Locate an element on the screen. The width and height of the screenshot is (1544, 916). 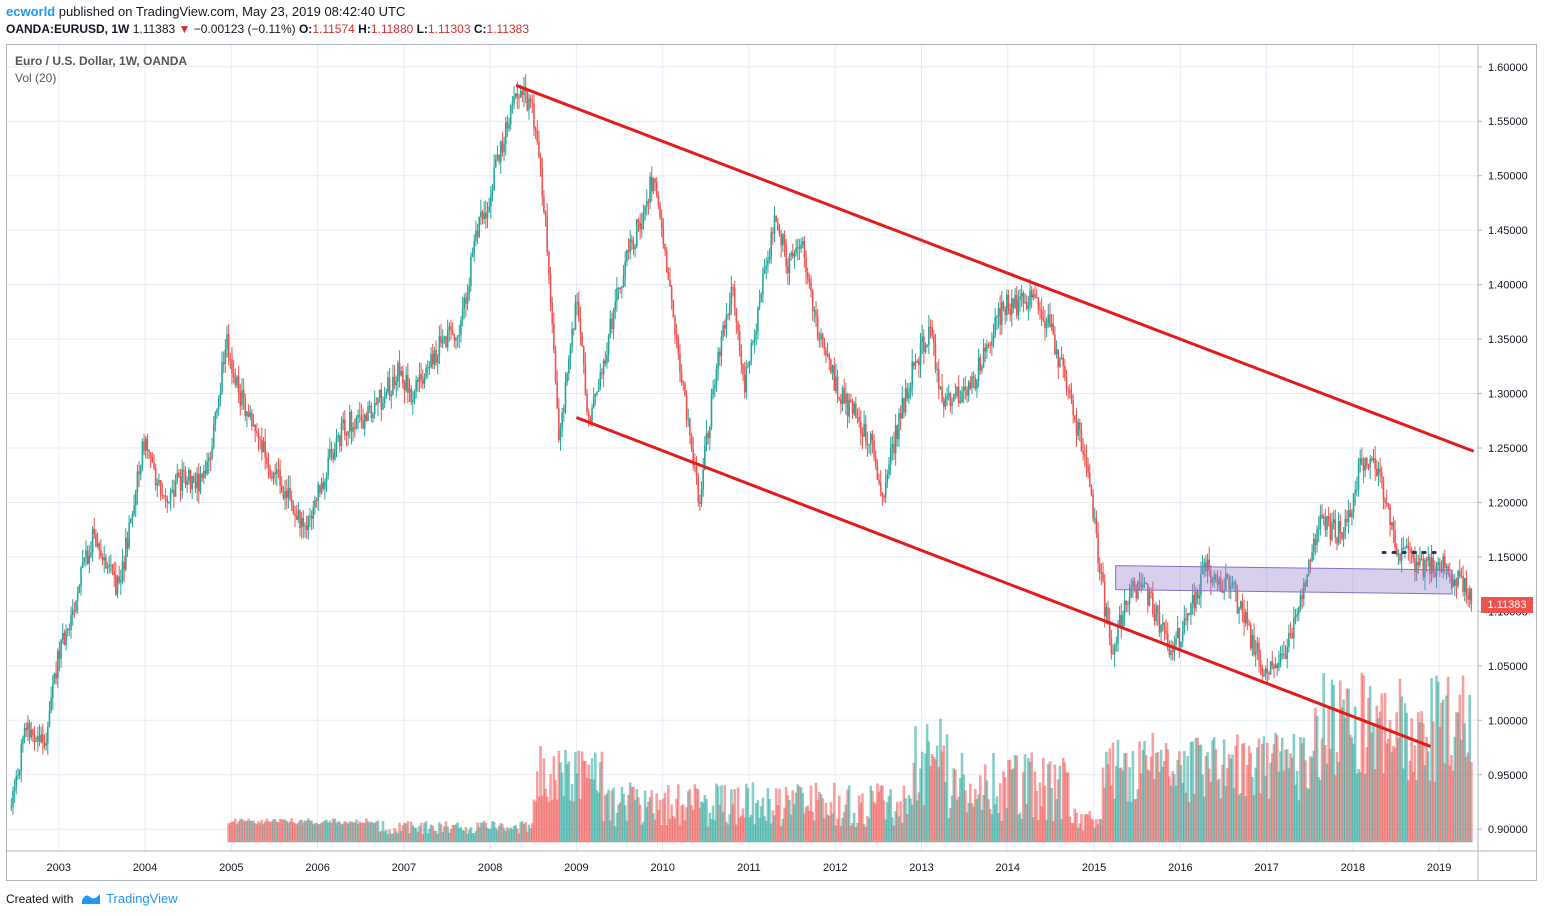
tradingview-brand: TradingView is located at coordinates (142, 898).